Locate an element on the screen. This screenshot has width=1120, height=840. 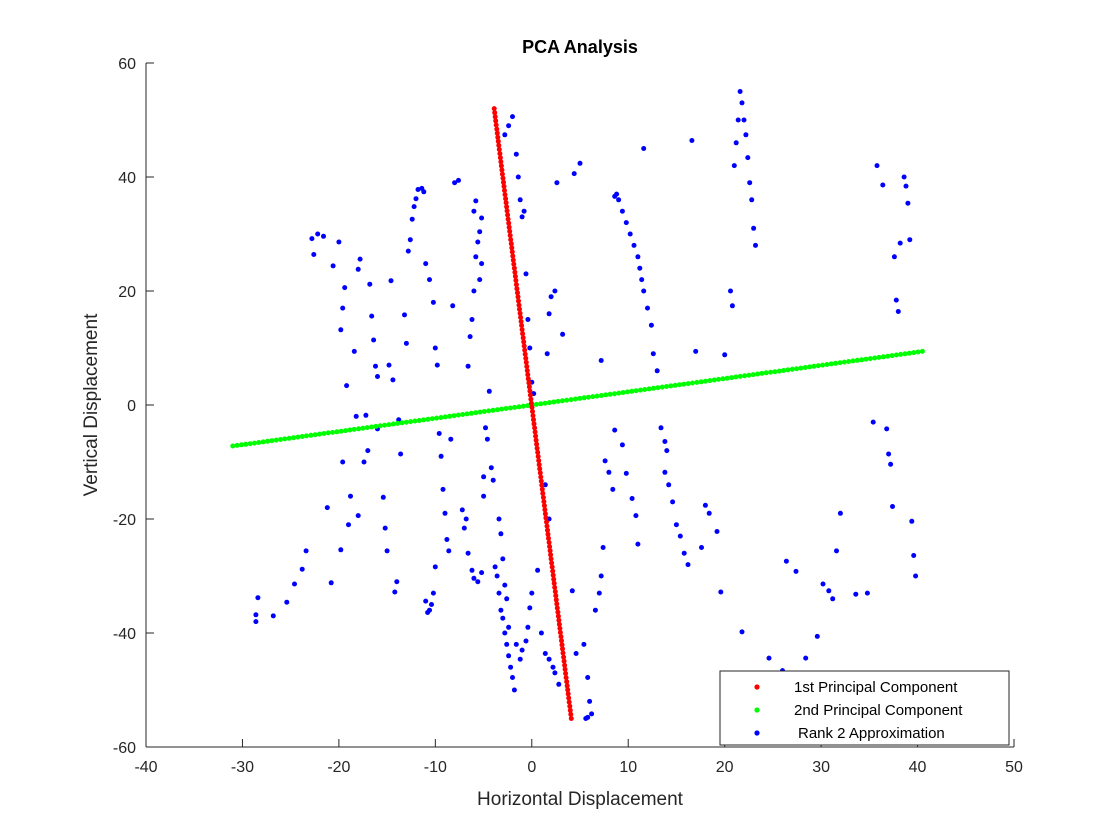
chart-title: PCA Analysis is located at coordinates (580, 47).